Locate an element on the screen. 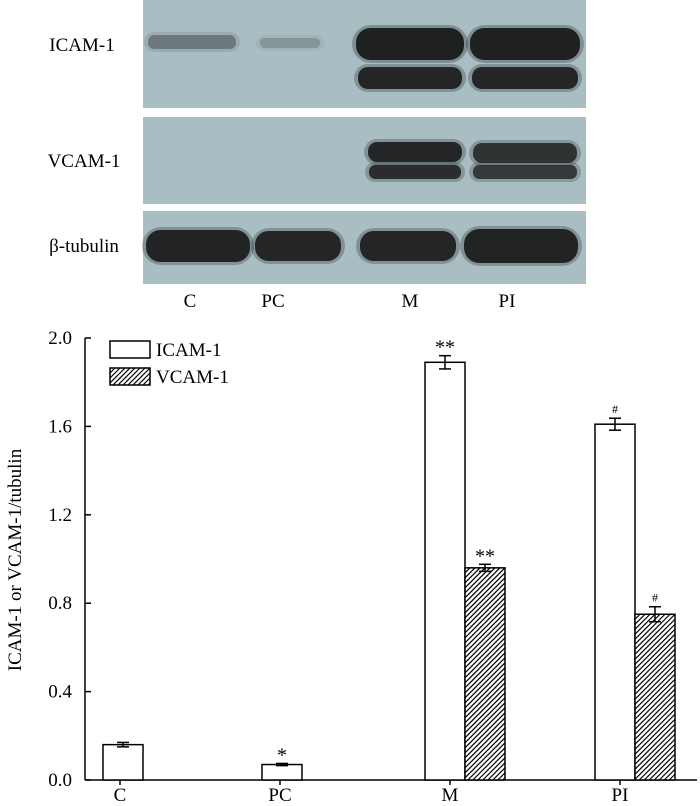 This screenshot has height=806, width=700. x-tick-label: M is located at coordinates (450, 795).